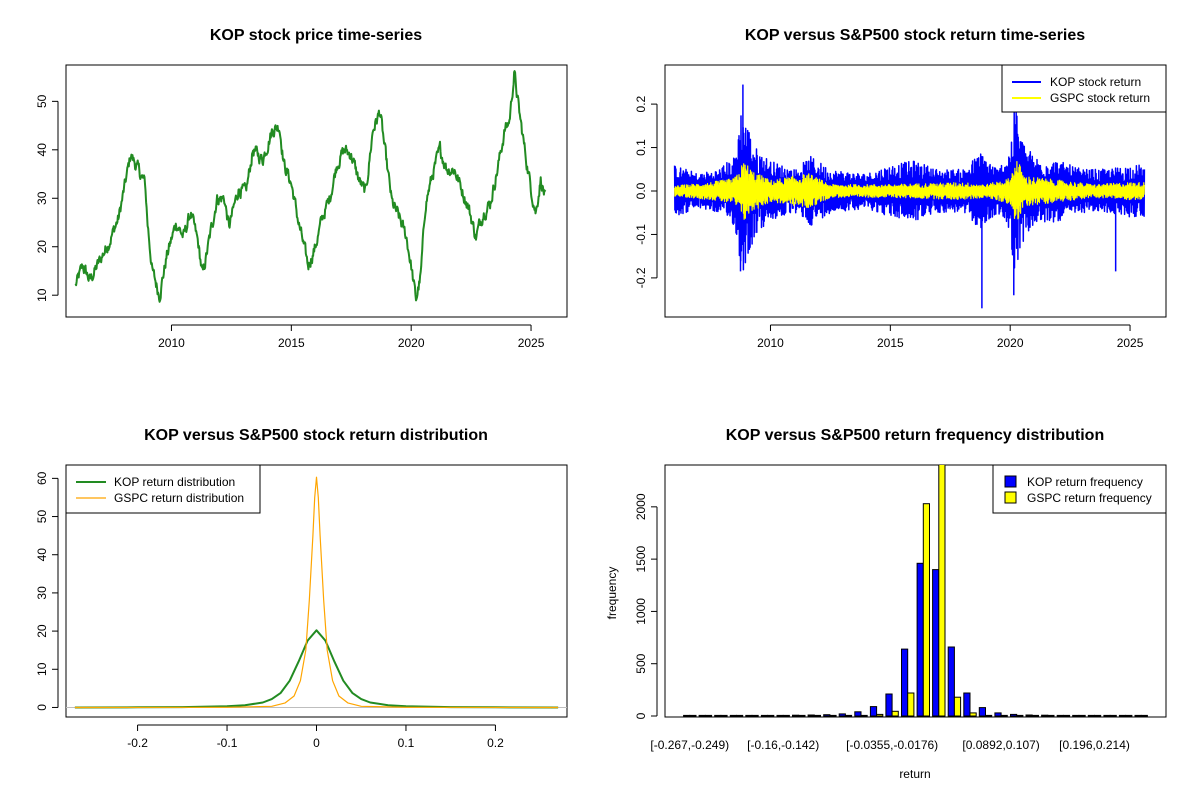 This screenshot has height=800, width=1200. What do you see at coordinates (227, 743) in the screenshot?
I see `density-x-tick-label: -0.1` at bounding box center [227, 743].